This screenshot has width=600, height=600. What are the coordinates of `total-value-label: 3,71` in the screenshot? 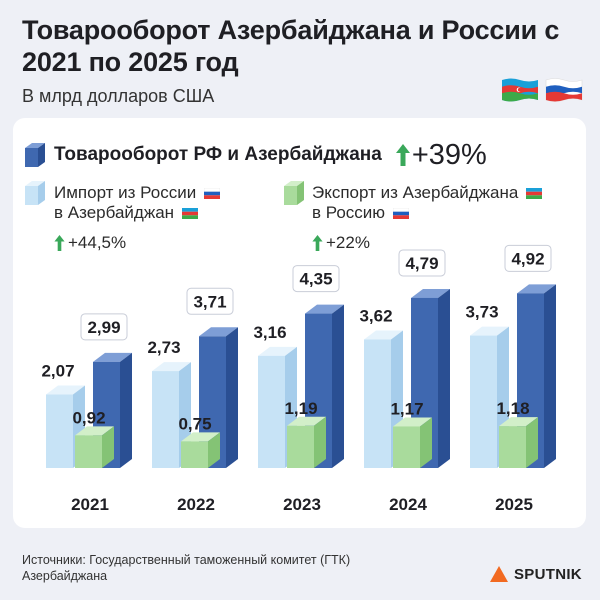 It's located at (209, 301).